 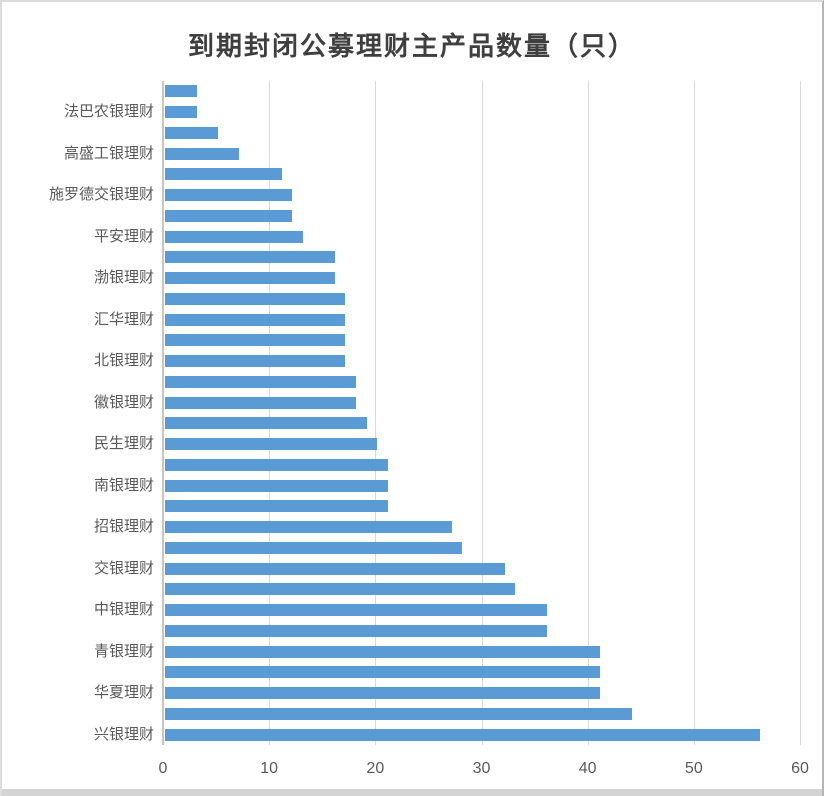 I want to click on bottom-strip, so click(x=412, y=792).